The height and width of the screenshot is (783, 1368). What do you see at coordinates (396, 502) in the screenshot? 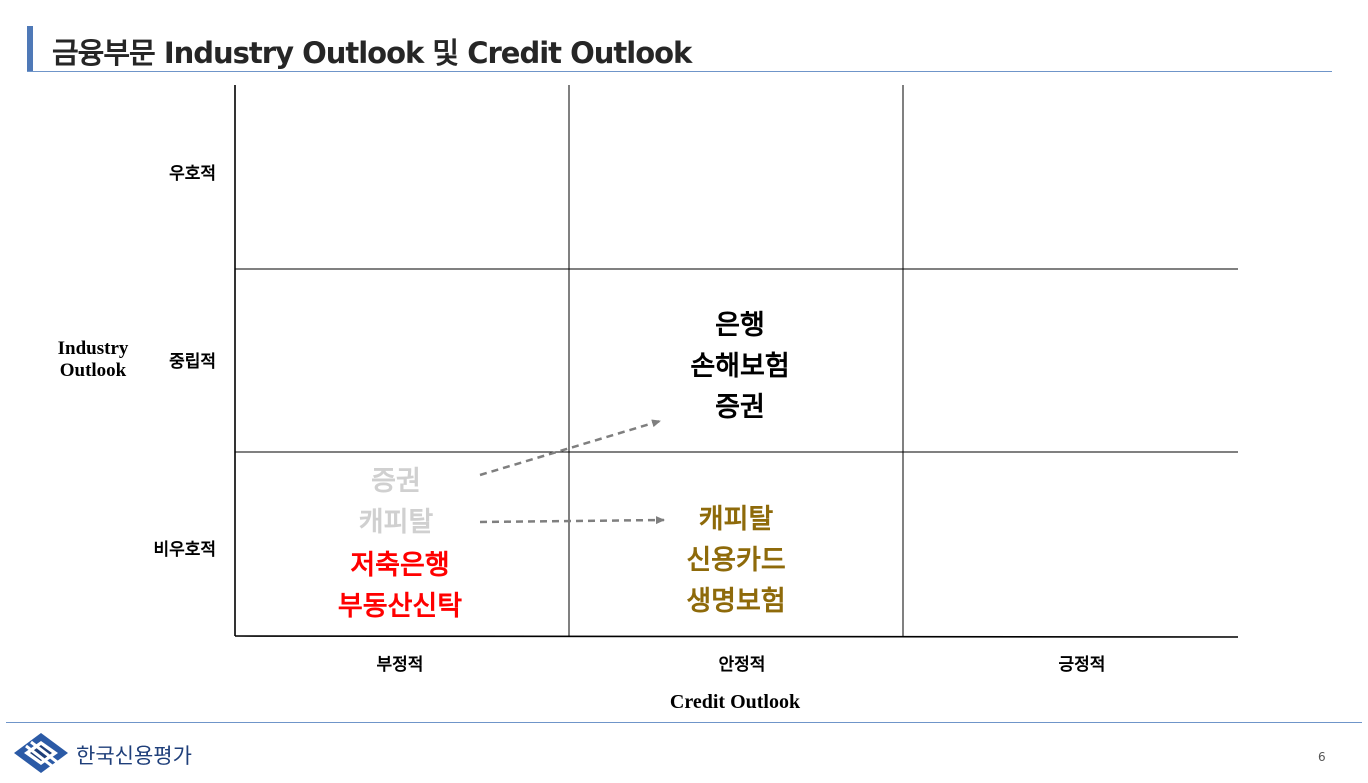
I see `cell-unfav-negative-previous: 증권 캐피탈` at bounding box center [396, 502].